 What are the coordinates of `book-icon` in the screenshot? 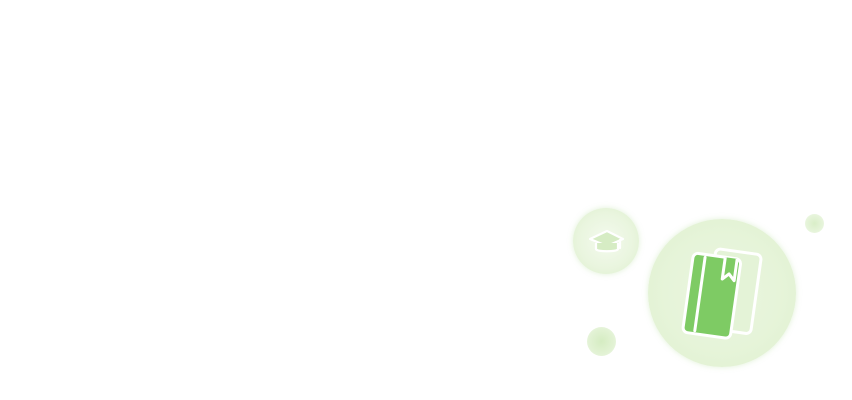 It's located at (722, 293).